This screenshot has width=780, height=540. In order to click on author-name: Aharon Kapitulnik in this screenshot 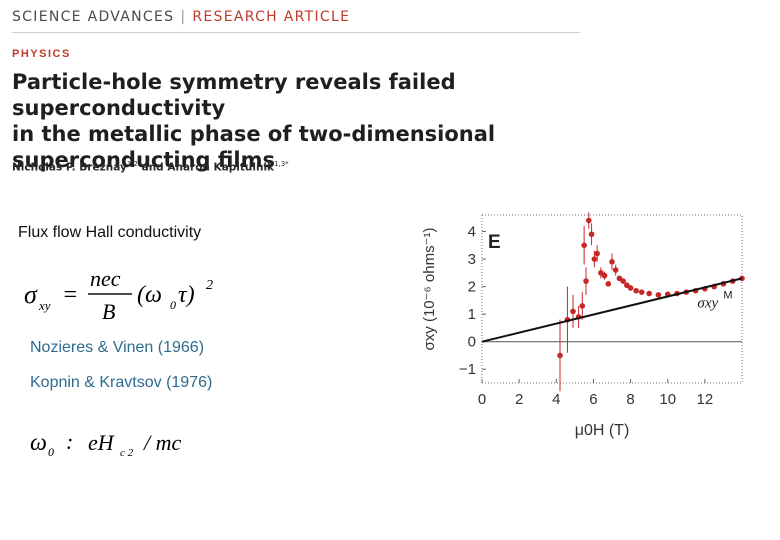, I will do `click(221, 167)`.